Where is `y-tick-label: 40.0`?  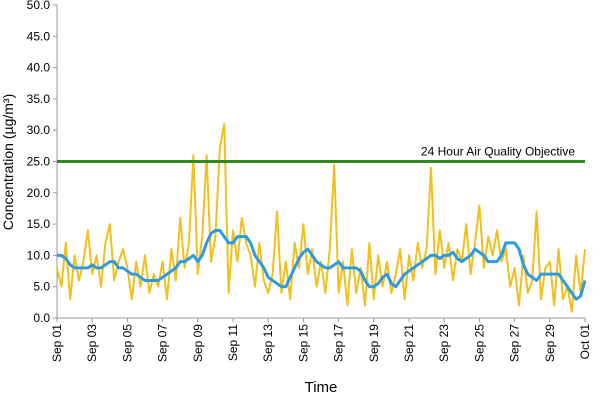 y-tick-label: 40.0 is located at coordinates (39, 68).